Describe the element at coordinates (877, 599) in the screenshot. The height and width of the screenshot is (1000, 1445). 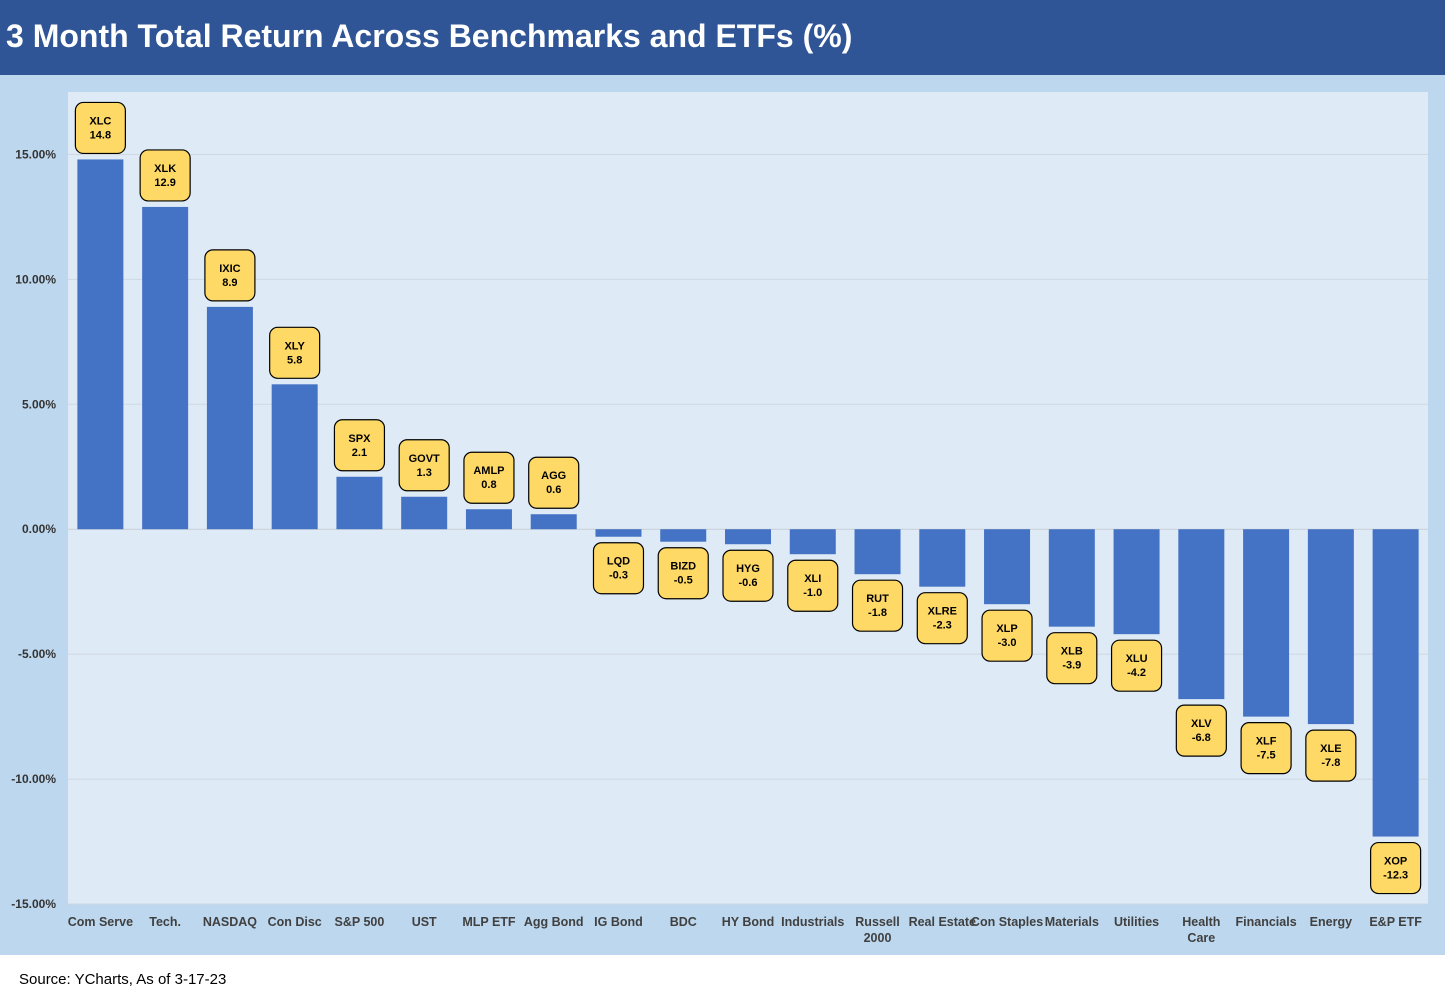
I see `data-label-ticker: RUT` at that location.